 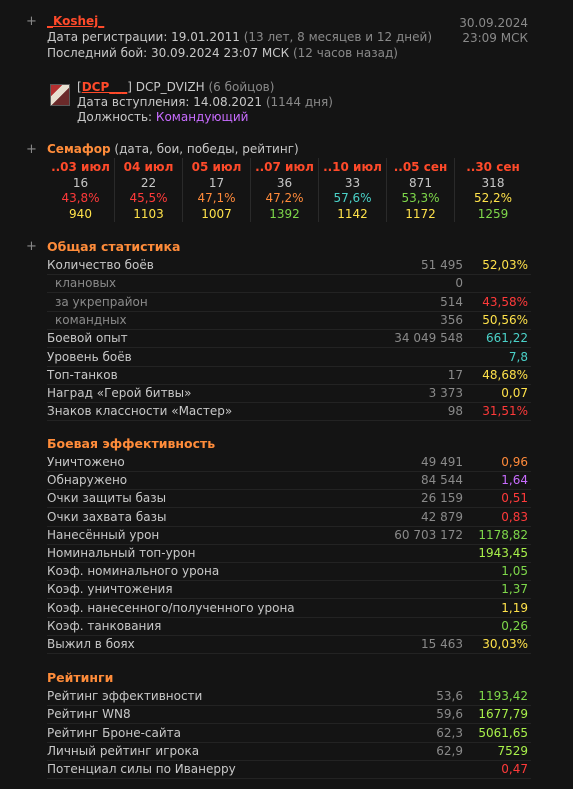 I want to click on clan-name-line: [DCP___] DCP_DVIZH (6 бойцов), so click(x=175, y=87).